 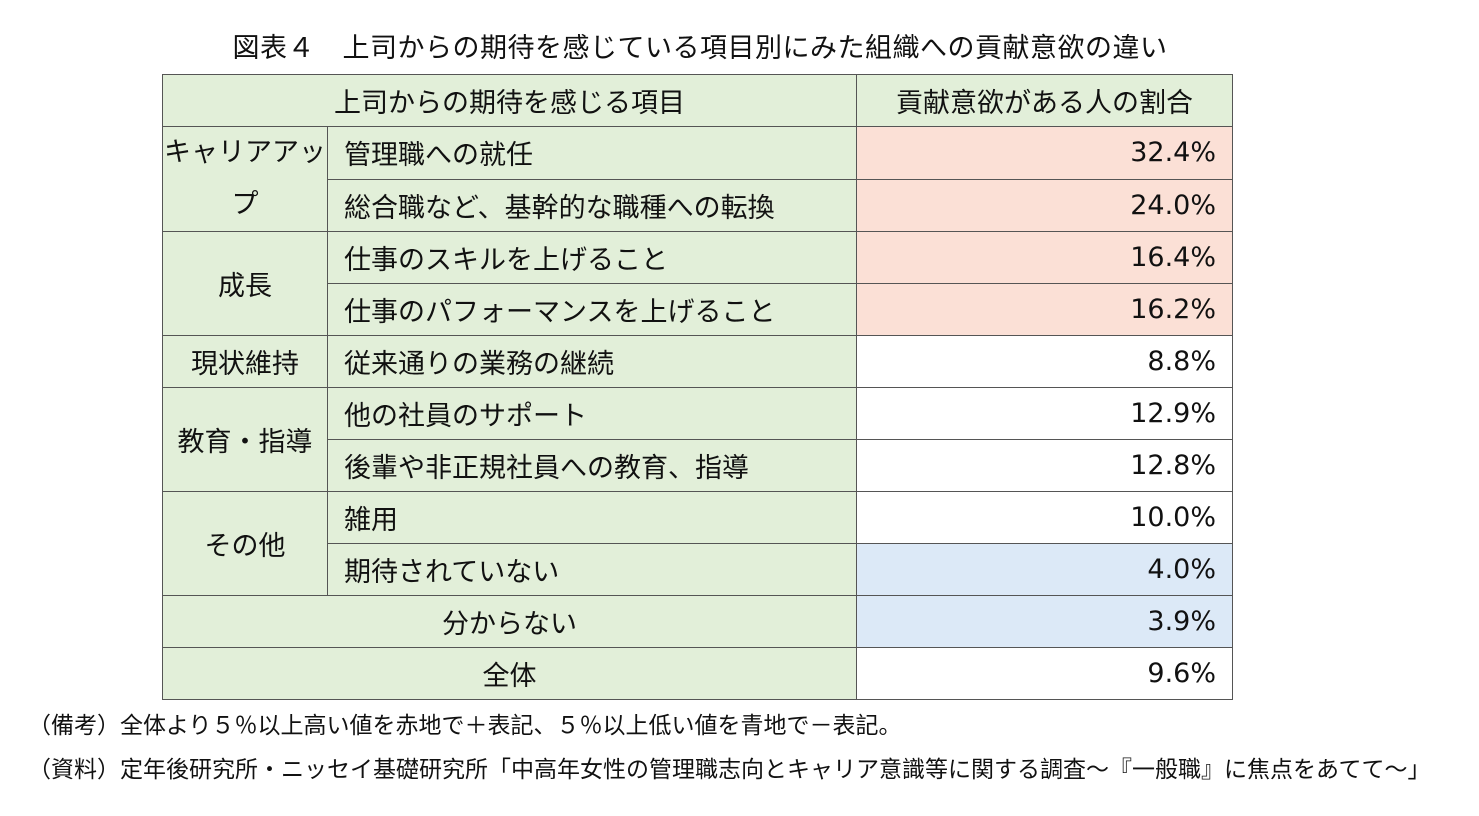 What do you see at coordinates (1044, 309) in the screenshot?
I see `value-cell: 16.2%` at bounding box center [1044, 309].